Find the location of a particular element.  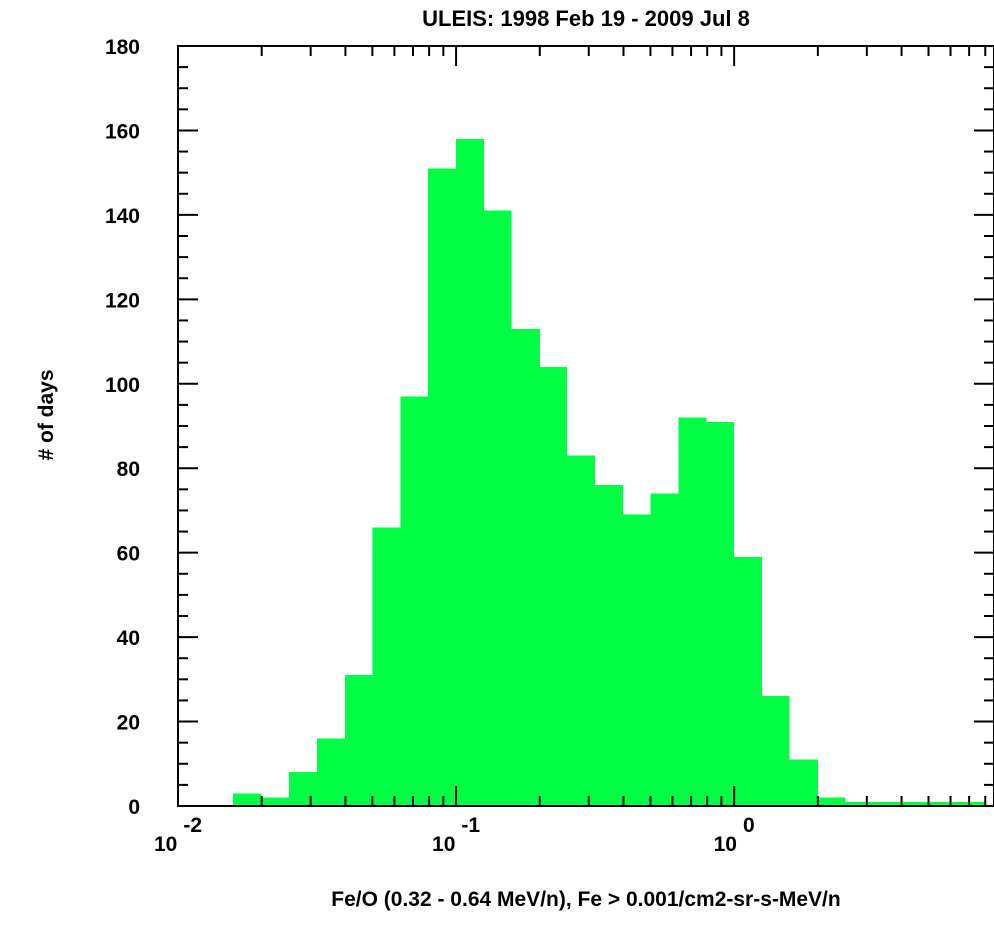

x-tick-label: 10⁻¹ is located at coordinates (456, 835).